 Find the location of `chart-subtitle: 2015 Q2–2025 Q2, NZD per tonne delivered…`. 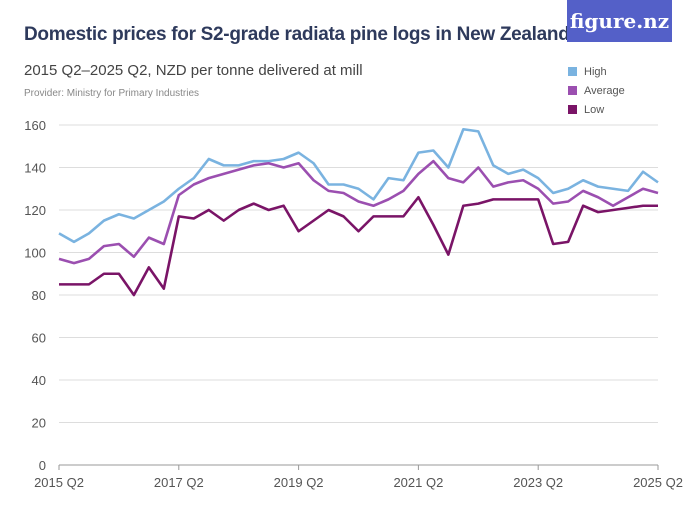

chart-subtitle: 2015 Q2–2025 Q2, NZD per tonne delivered… is located at coordinates (193, 70).